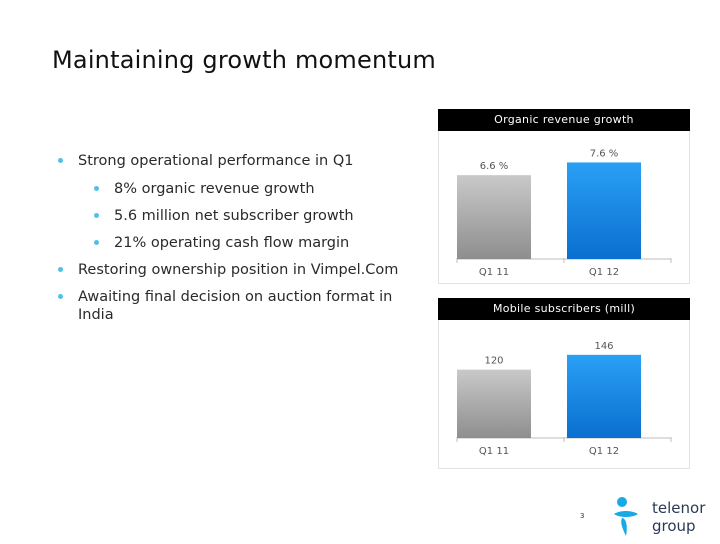 This screenshot has width=720, height=544. Describe the element at coordinates (232, 243) in the screenshot. I see `bullet-text: 21% operating cash flow margin` at that location.